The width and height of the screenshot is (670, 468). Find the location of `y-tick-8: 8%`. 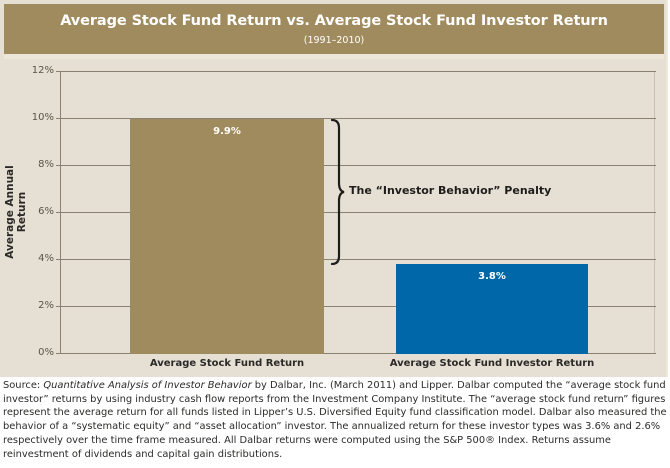

y-tick-8: 8% is located at coordinates (46, 164).